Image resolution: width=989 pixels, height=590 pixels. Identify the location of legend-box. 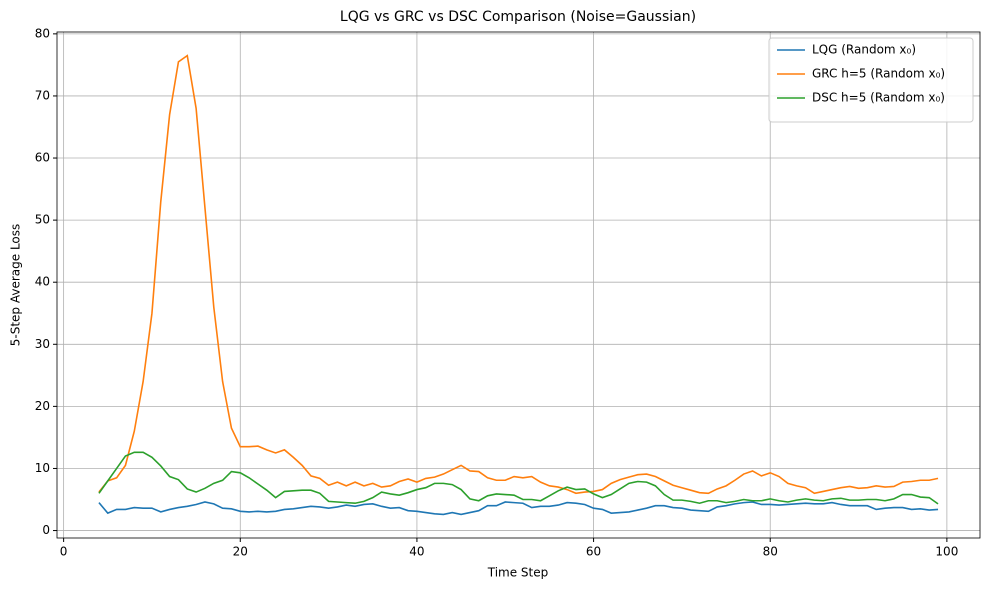
(871, 80).